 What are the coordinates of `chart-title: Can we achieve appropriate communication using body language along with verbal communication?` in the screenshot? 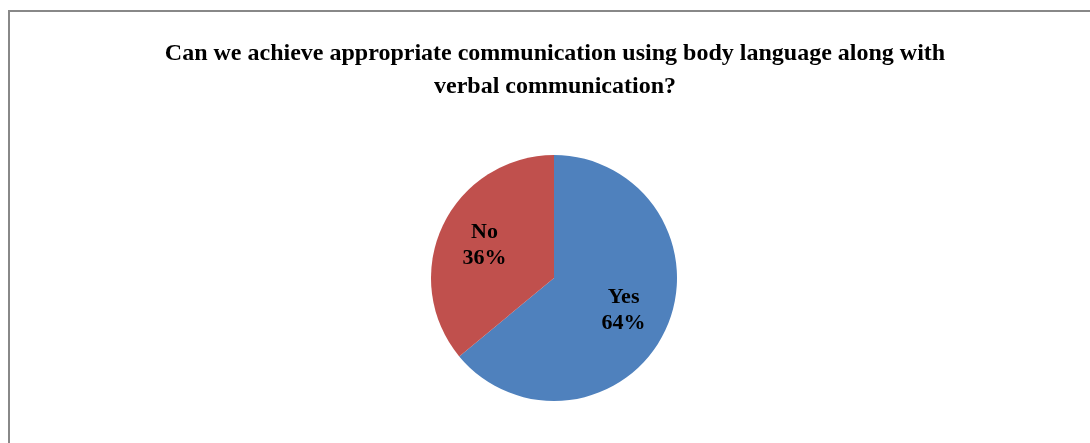 It's located at (555, 69).